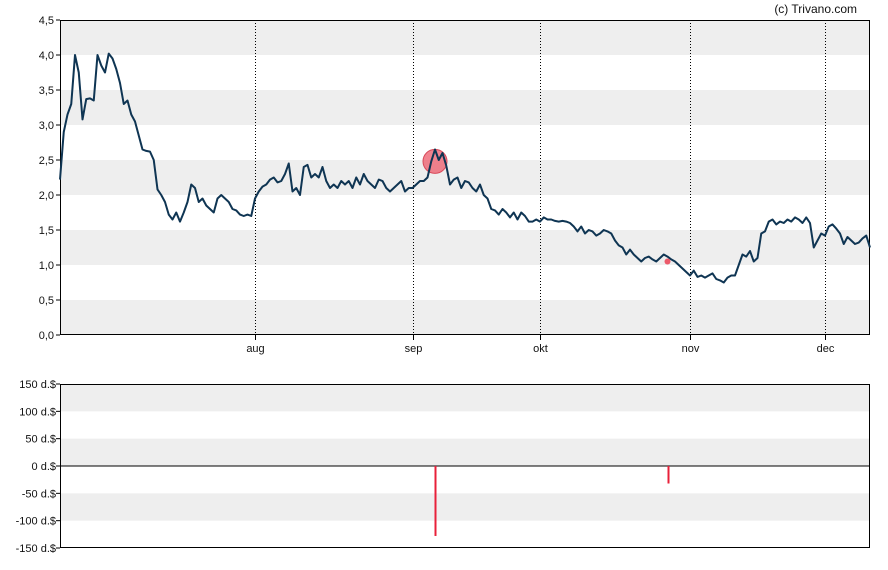 The height and width of the screenshot is (570, 888). What do you see at coordinates (44, 467) in the screenshot?
I see `lower-y-tick-label: 0 d.$` at bounding box center [44, 467].